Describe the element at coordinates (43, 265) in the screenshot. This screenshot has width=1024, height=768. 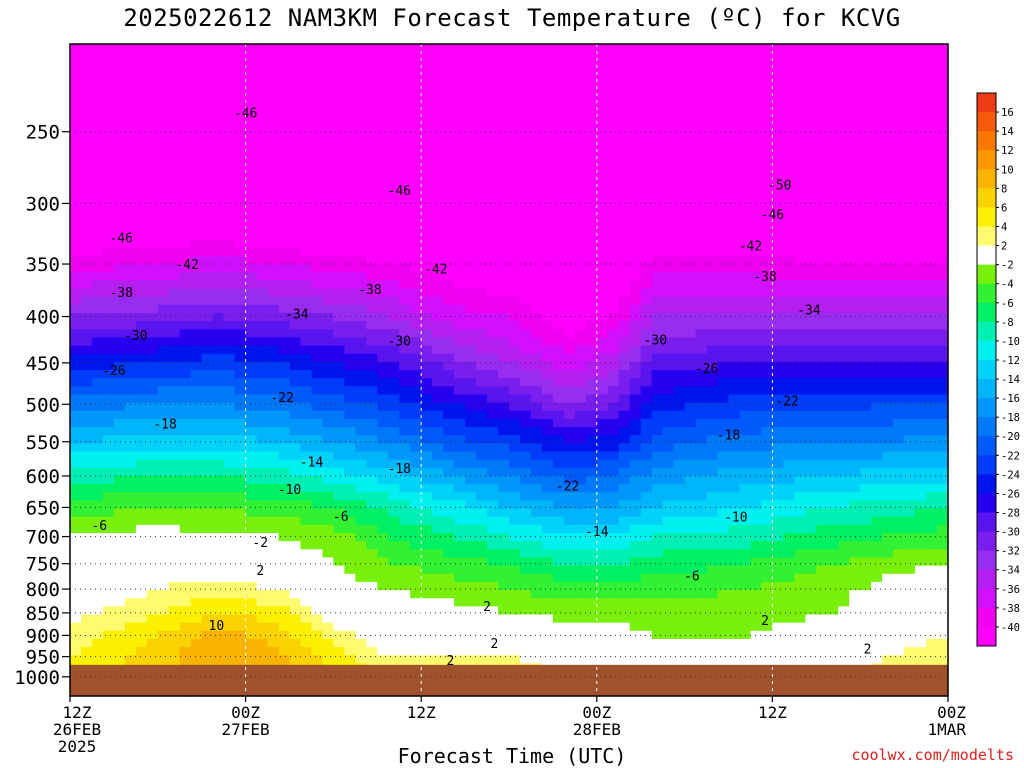
I see `y-tick-label: 350` at that location.